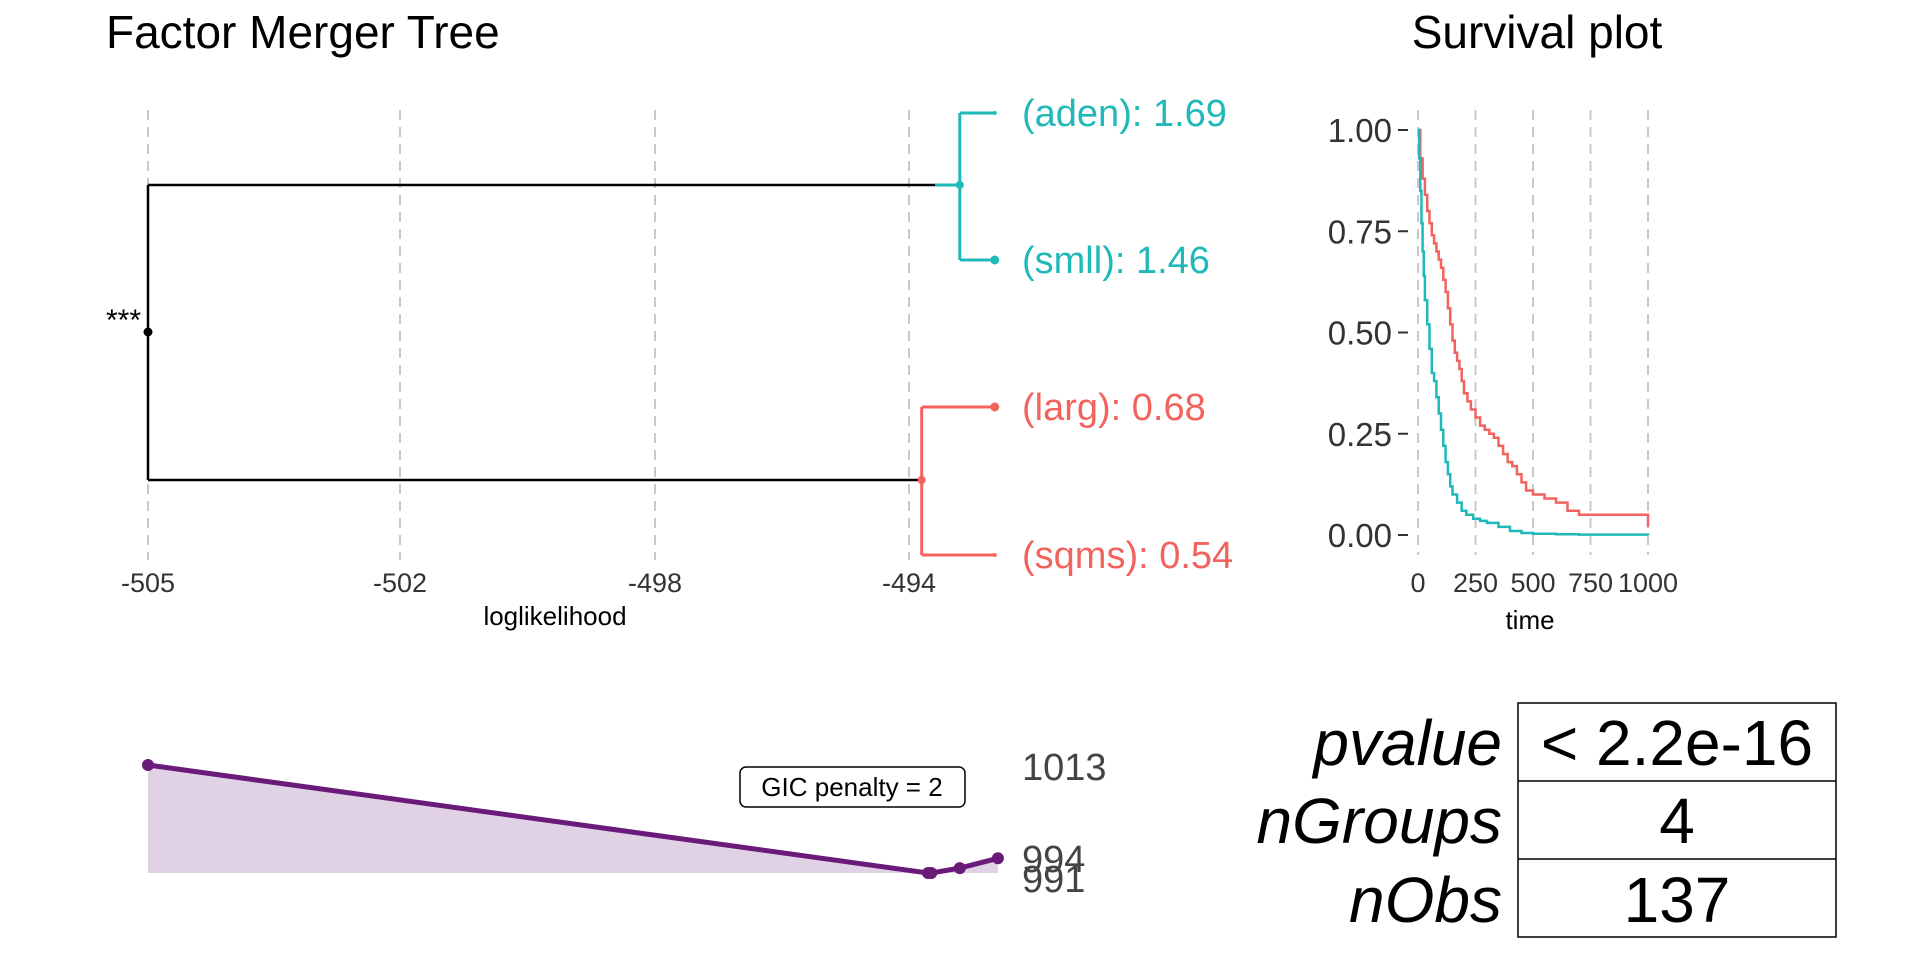 The width and height of the screenshot is (1920, 960). I want to click on root-significance: ***, so click(123, 320).